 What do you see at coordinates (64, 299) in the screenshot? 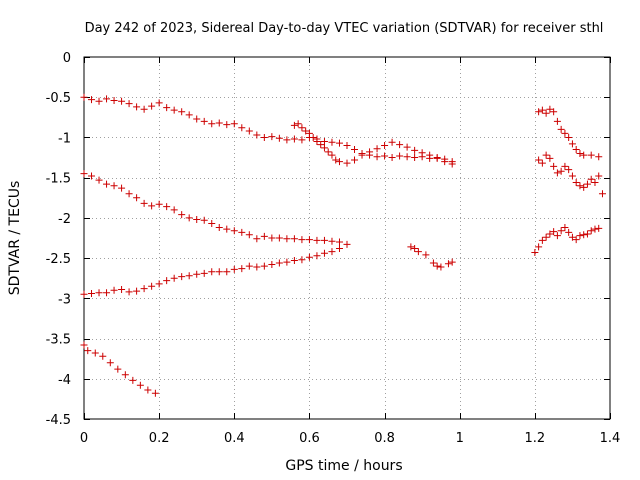
I see `y-tick-label: -3` at bounding box center [64, 299].